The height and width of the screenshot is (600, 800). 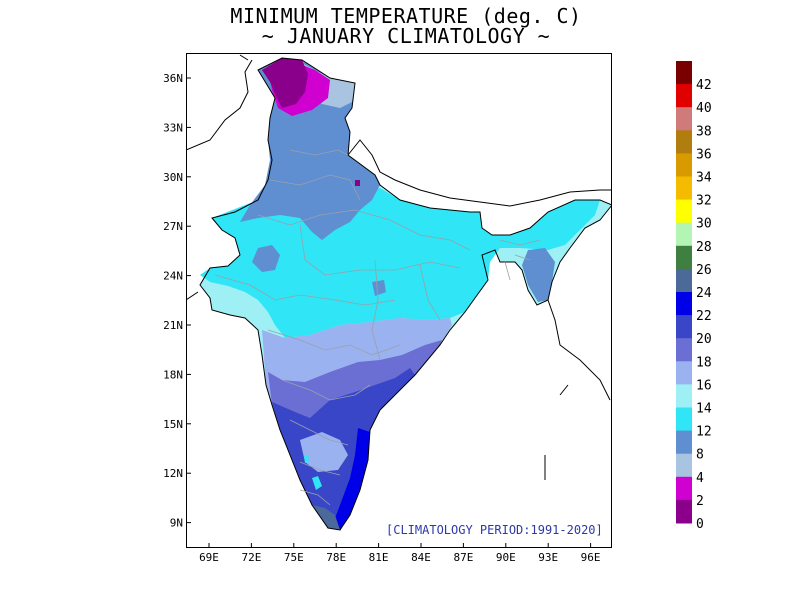 I want to click on colorbar-label: 2, so click(x=700, y=501).